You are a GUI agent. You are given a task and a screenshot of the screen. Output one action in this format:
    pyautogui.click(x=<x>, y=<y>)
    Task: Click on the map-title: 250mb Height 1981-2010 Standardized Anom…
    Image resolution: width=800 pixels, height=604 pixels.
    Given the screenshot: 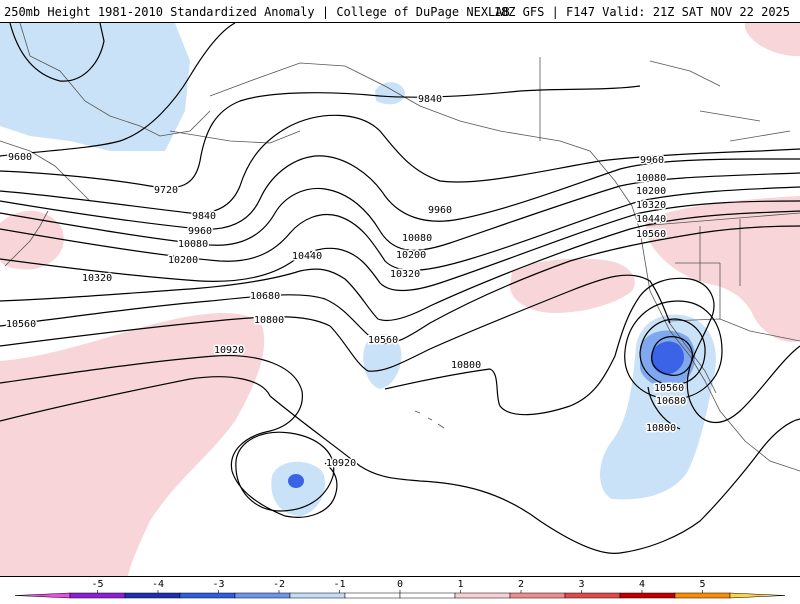 What is the action you would take?
    pyautogui.click(x=257, y=12)
    